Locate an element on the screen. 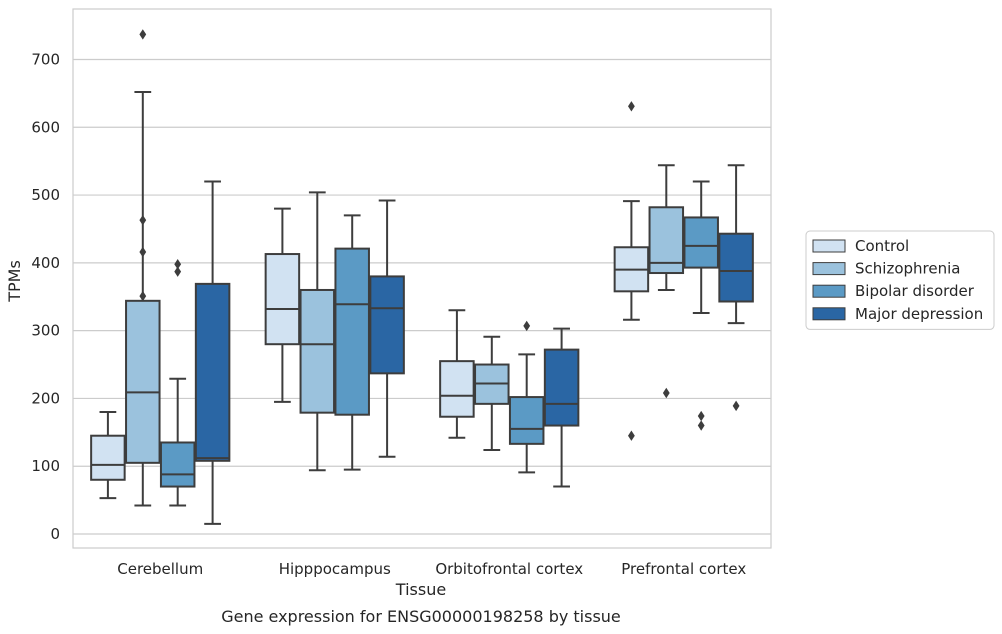 The height and width of the screenshot is (634, 1002). y-tick-label: 0 is located at coordinates (55, 534).